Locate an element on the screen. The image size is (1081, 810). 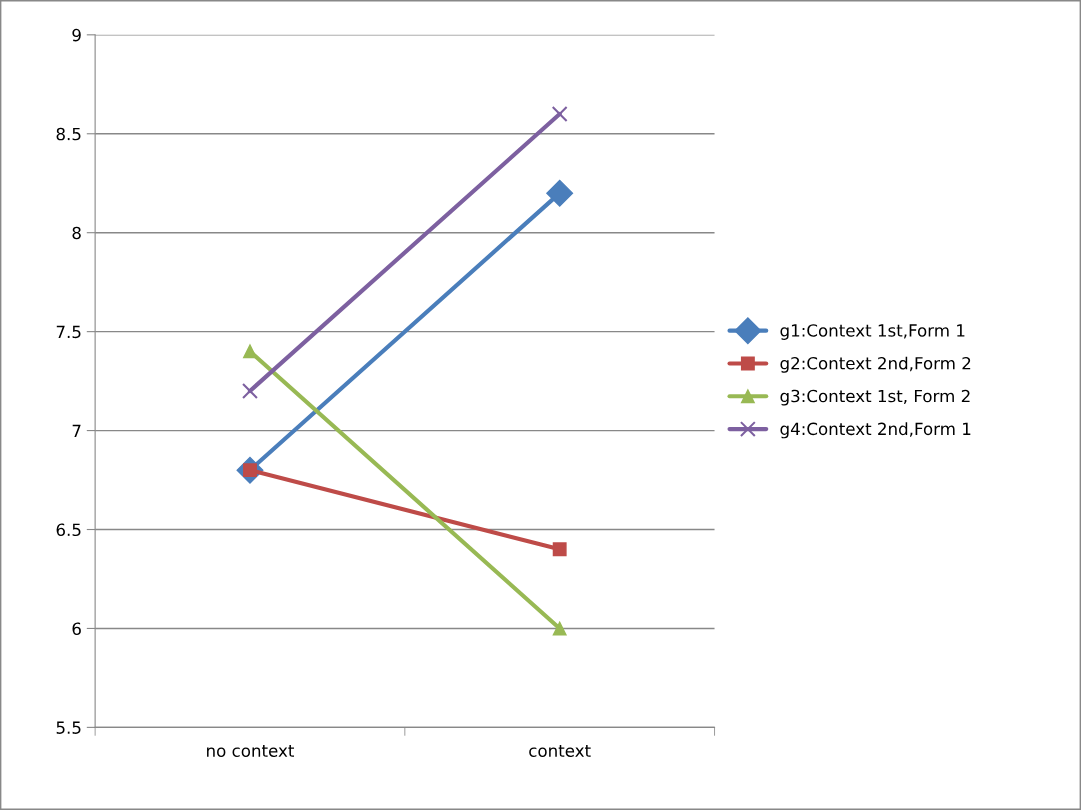
y-tick-label: 6.5 is located at coordinates (68, 530).